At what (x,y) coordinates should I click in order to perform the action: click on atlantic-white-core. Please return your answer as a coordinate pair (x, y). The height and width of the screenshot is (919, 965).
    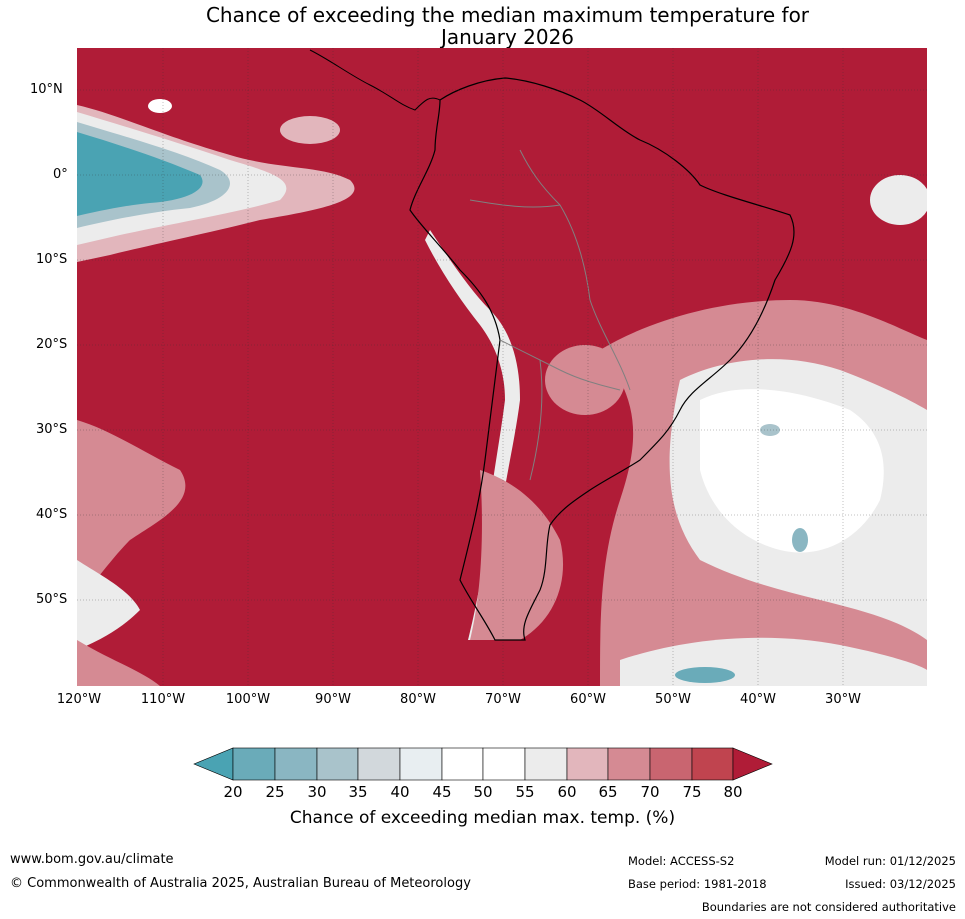
    Looking at the image, I should click on (792, 471).